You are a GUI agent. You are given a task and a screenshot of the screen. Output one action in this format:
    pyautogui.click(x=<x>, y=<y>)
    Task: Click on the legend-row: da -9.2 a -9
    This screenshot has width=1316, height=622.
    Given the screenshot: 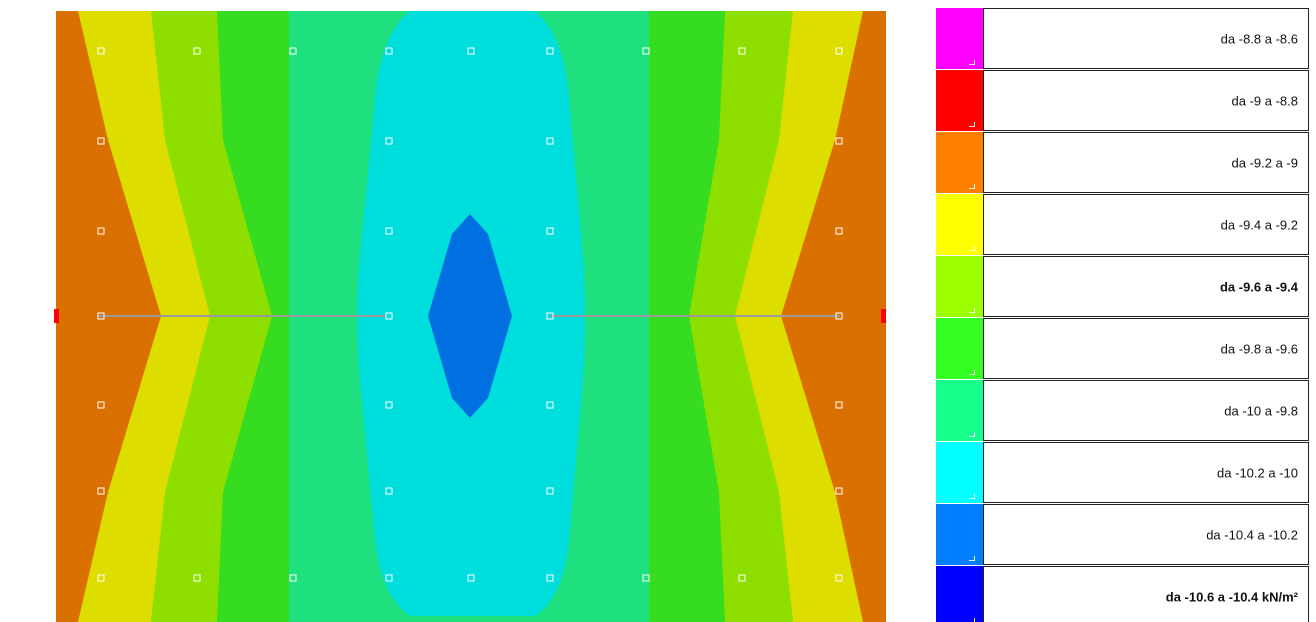 What is the action you would take?
    pyautogui.click(x=1123, y=163)
    